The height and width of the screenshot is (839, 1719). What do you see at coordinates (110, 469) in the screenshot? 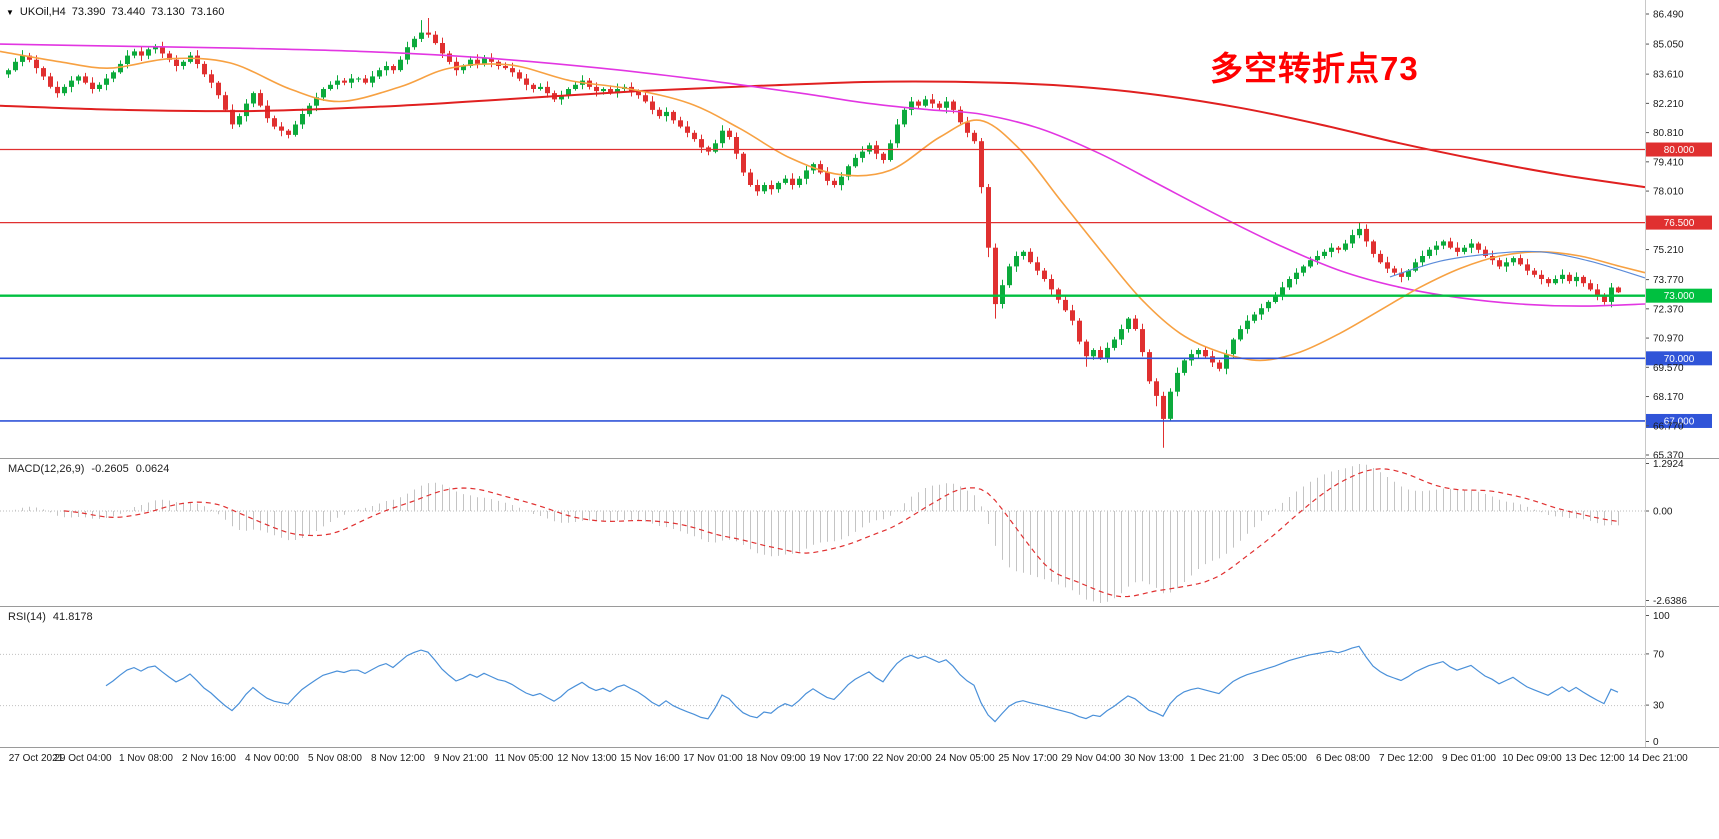
I see `macd-value-main: -0.2605` at bounding box center [110, 469].